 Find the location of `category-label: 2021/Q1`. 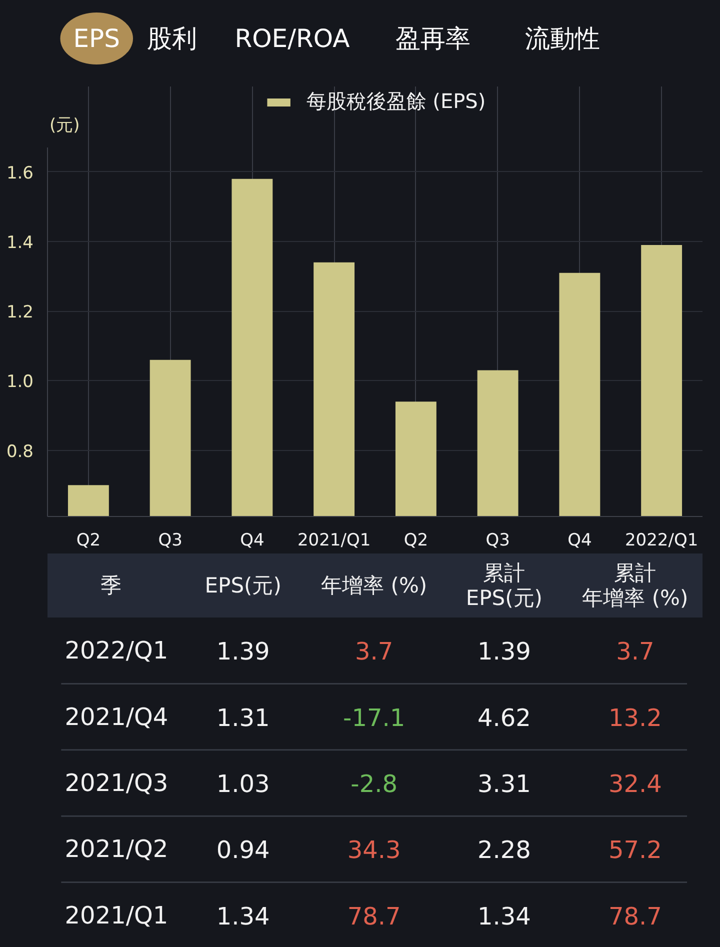

category-label: 2021/Q1 is located at coordinates (116, 915).